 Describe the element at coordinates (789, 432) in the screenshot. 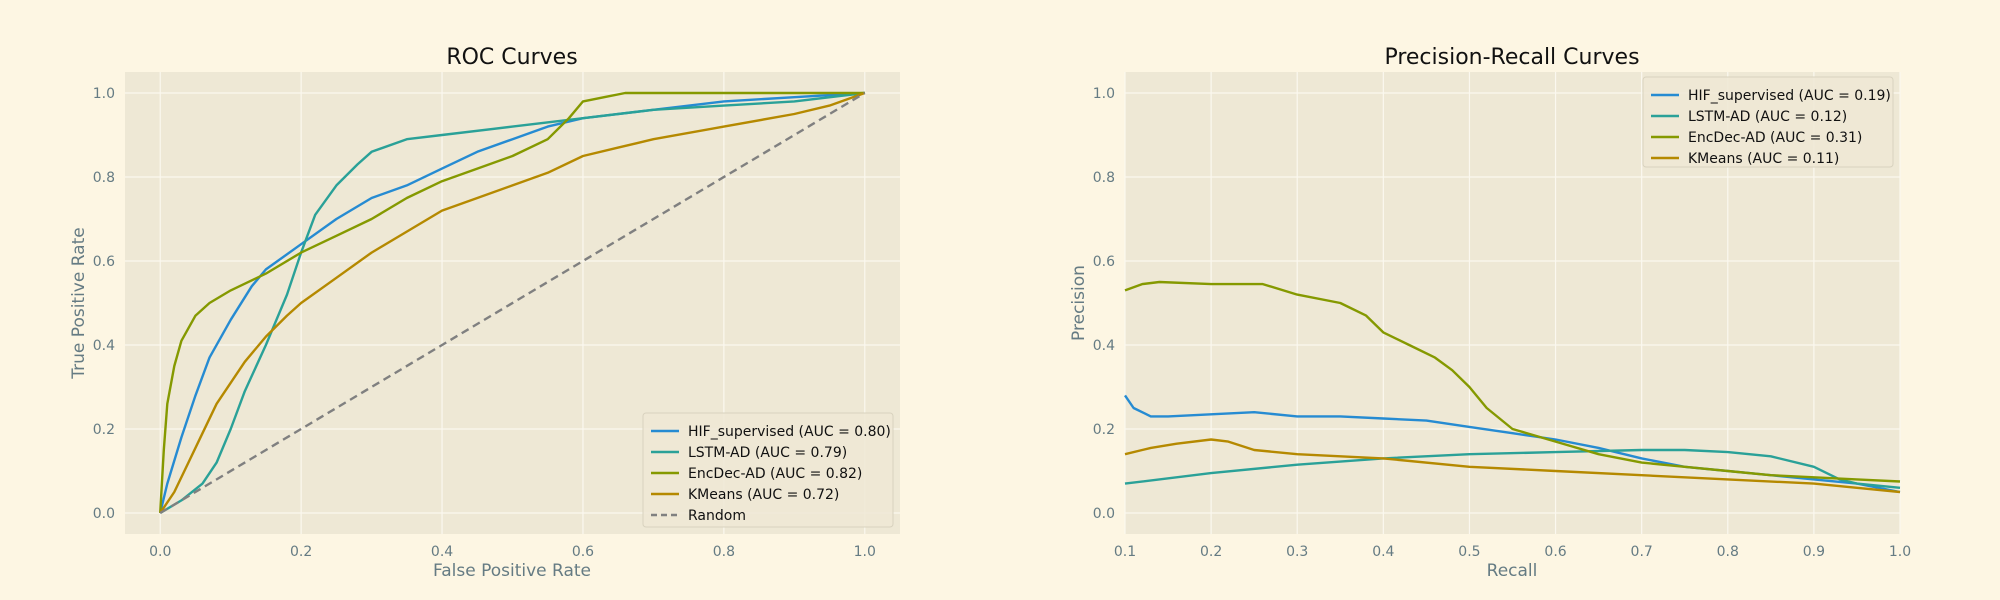

I see `legend-label: HIF_supervised (AUC = 0.80)` at that location.